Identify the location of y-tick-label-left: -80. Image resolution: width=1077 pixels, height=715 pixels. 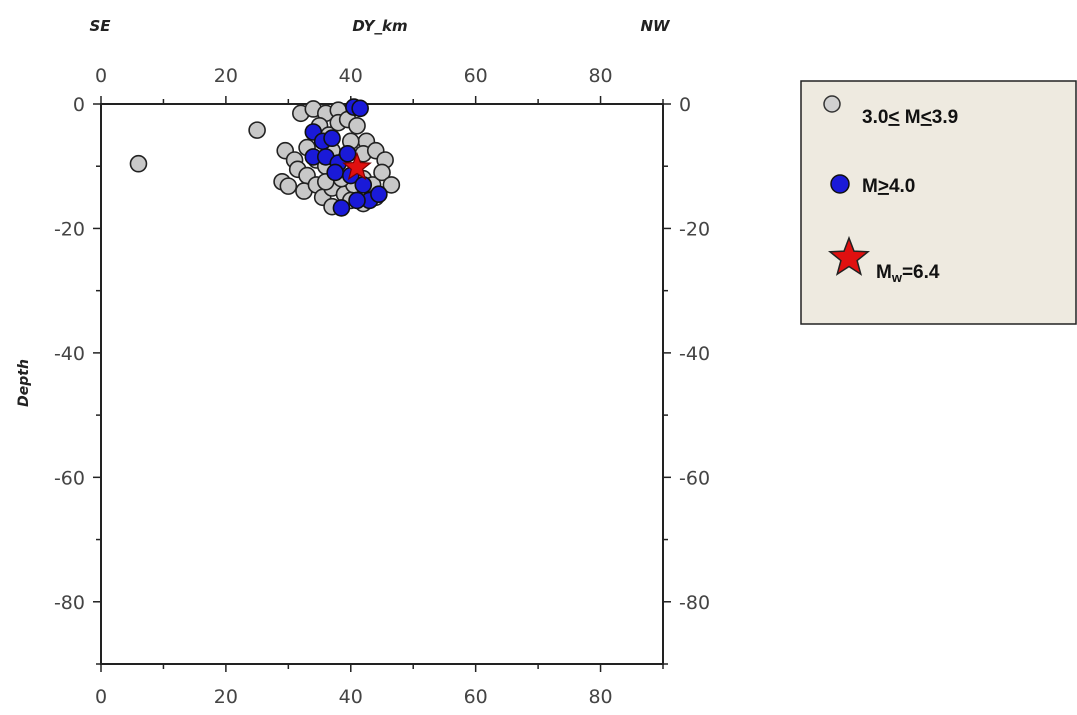
(69, 603).